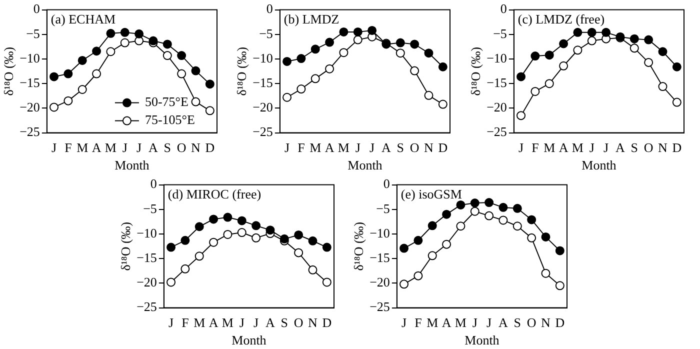  Describe the element at coordinates (312, 19) in the screenshot. I see `chart-title: (b) LMDZ` at that location.